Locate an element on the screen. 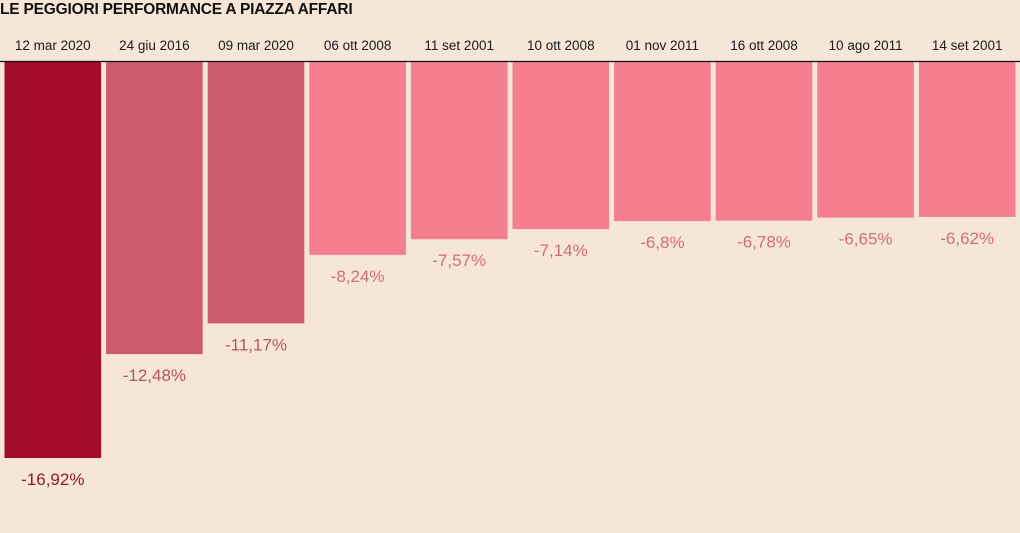 This screenshot has width=1020, height=533. category-label-1: 24 giu 2016 is located at coordinates (154, 45).